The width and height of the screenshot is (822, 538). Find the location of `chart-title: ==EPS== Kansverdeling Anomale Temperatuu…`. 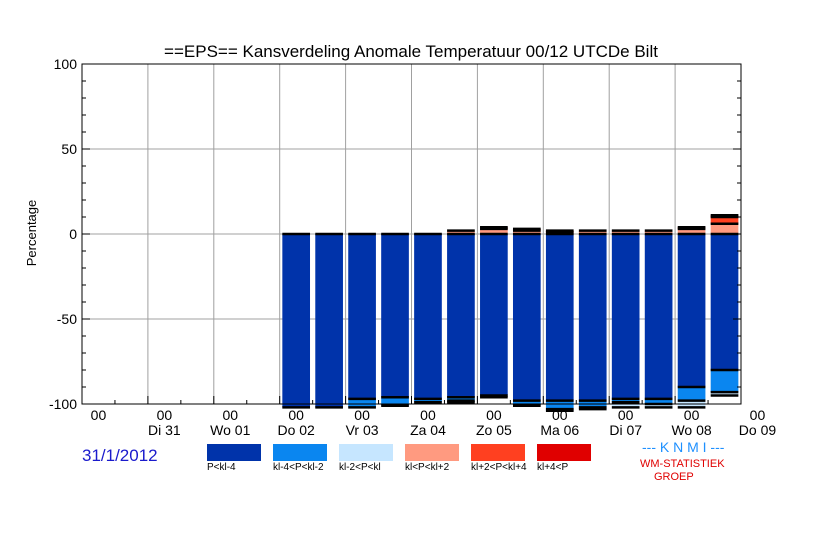

chart-title: ==EPS== Kansverdeling Anomale Temperatuu… is located at coordinates (411, 51).